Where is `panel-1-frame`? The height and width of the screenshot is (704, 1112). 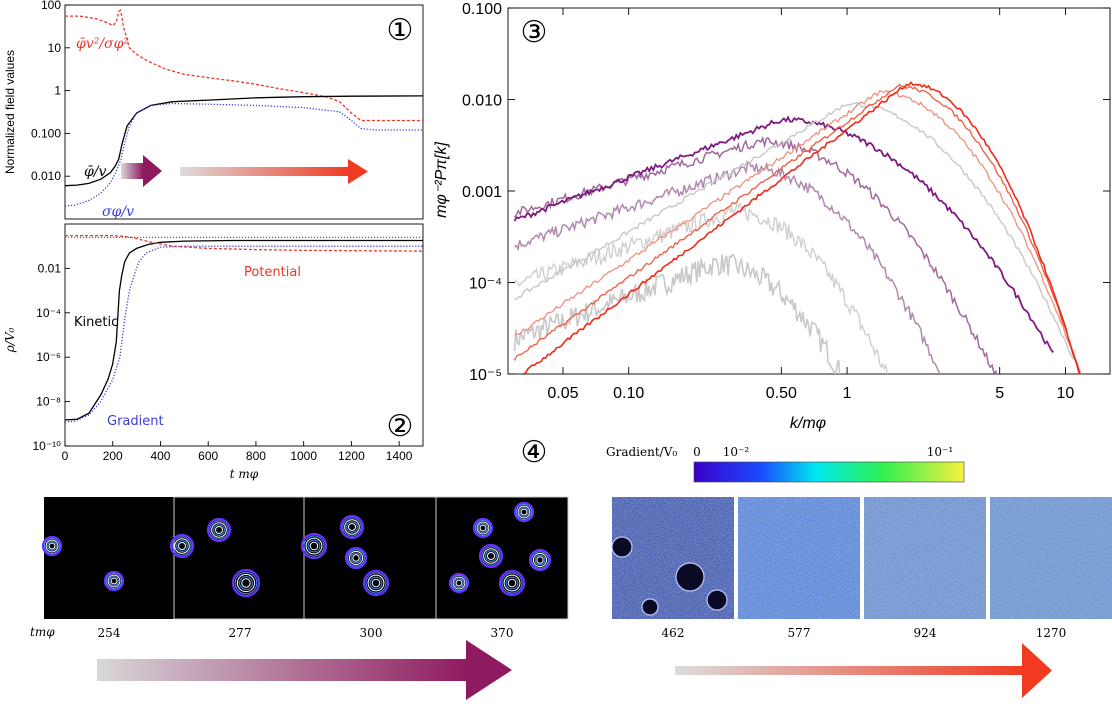
panel-1-frame is located at coordinates (244, 112).